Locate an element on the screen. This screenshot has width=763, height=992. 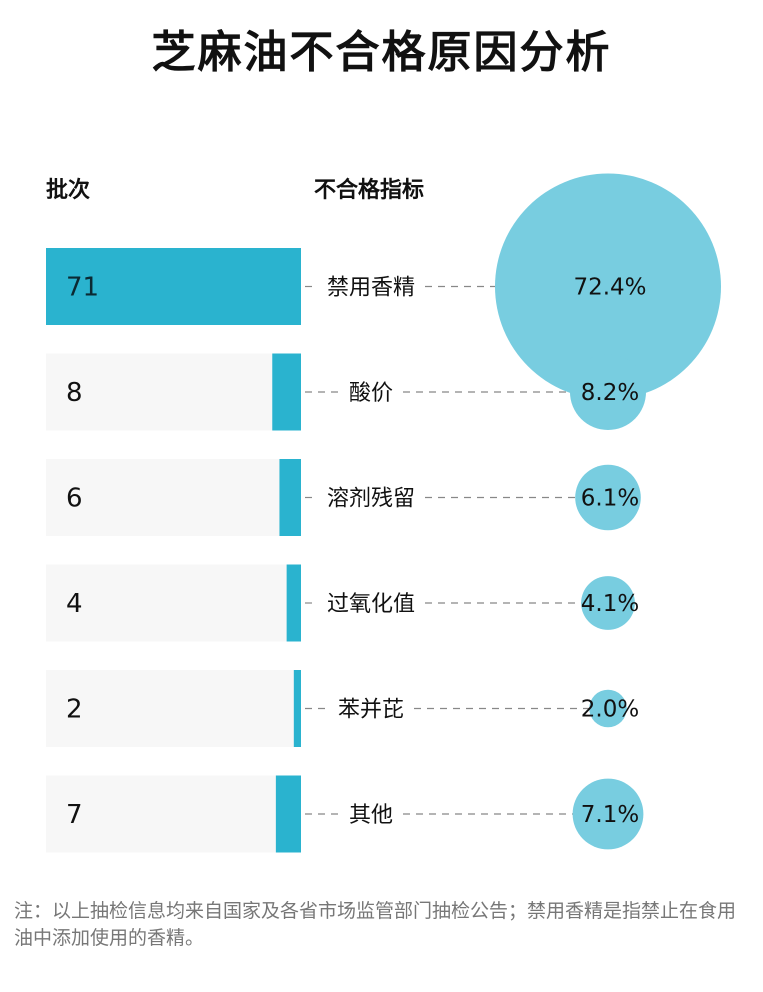
ratio-label: 72.4% is located at coordinates (609, 288).